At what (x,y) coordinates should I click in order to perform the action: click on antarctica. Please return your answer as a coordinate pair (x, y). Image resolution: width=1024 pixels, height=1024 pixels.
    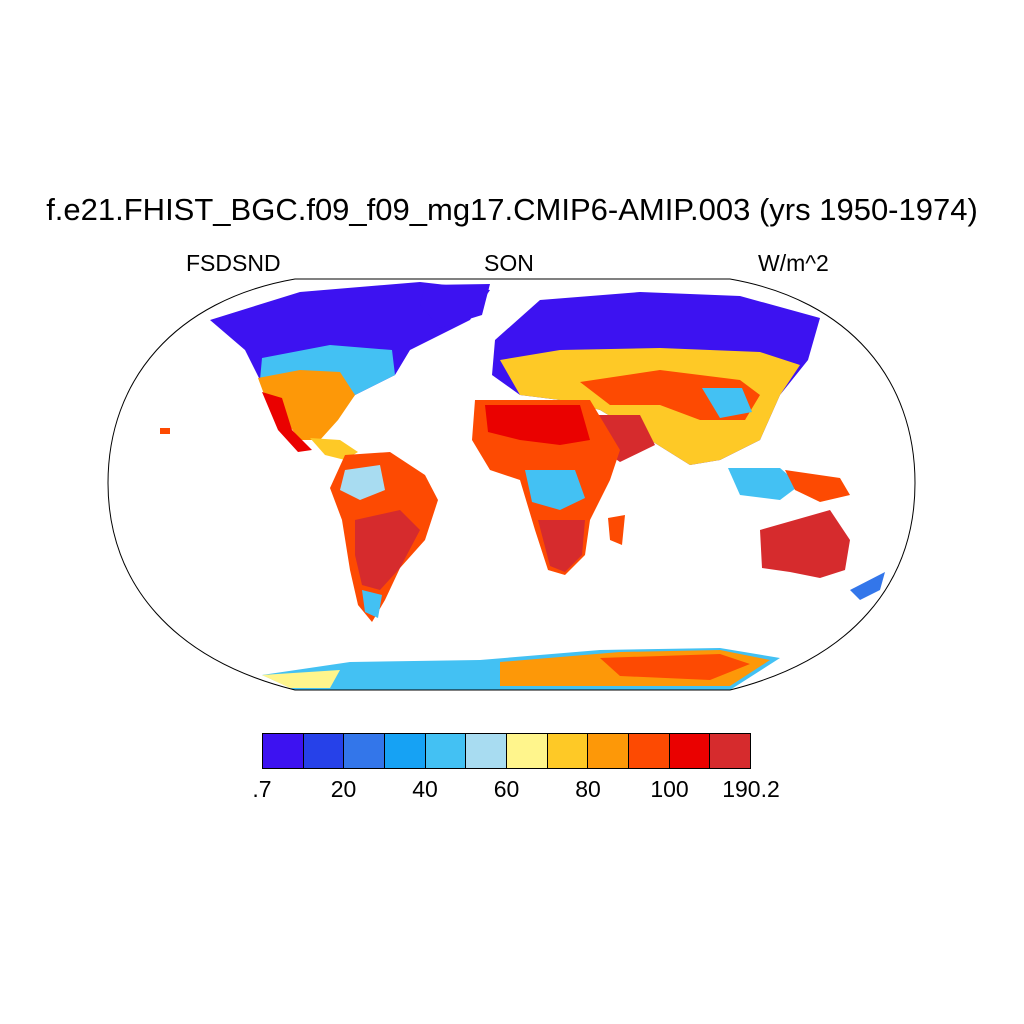
    Looking at the image, I should click on (521, 669).